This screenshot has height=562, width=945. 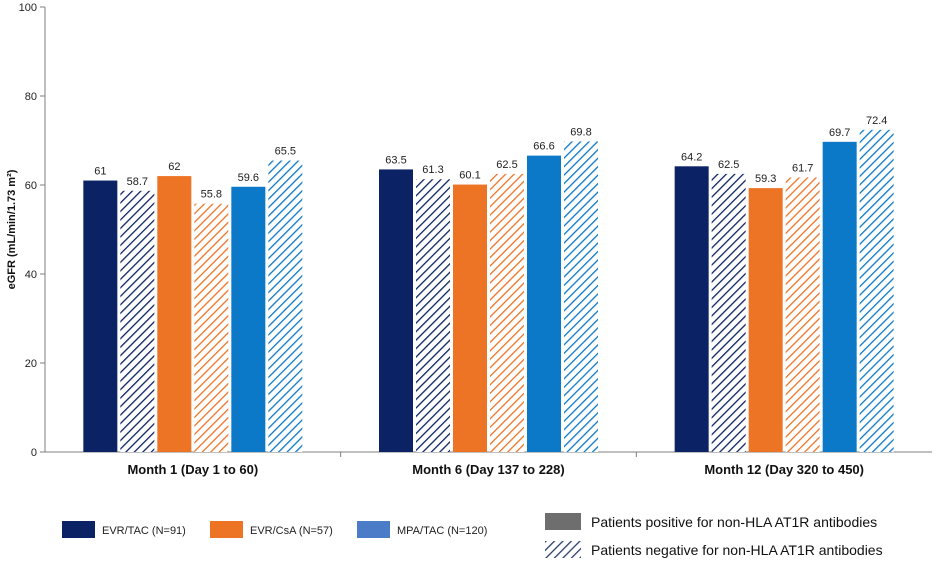 What do you see at coordinates (839, 133) in the screenshot?
I see `data-label-mpa-tac-positive-3: 69.7` at bounding box center [839, 133].